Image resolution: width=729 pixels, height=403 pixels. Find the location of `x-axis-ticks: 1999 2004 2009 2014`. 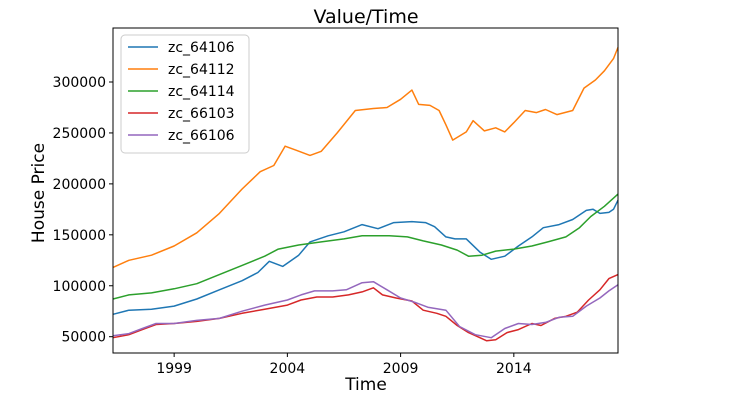

x-axis-ticks: 1999 2004 2009 2014 is located at coordinates (344, 365).